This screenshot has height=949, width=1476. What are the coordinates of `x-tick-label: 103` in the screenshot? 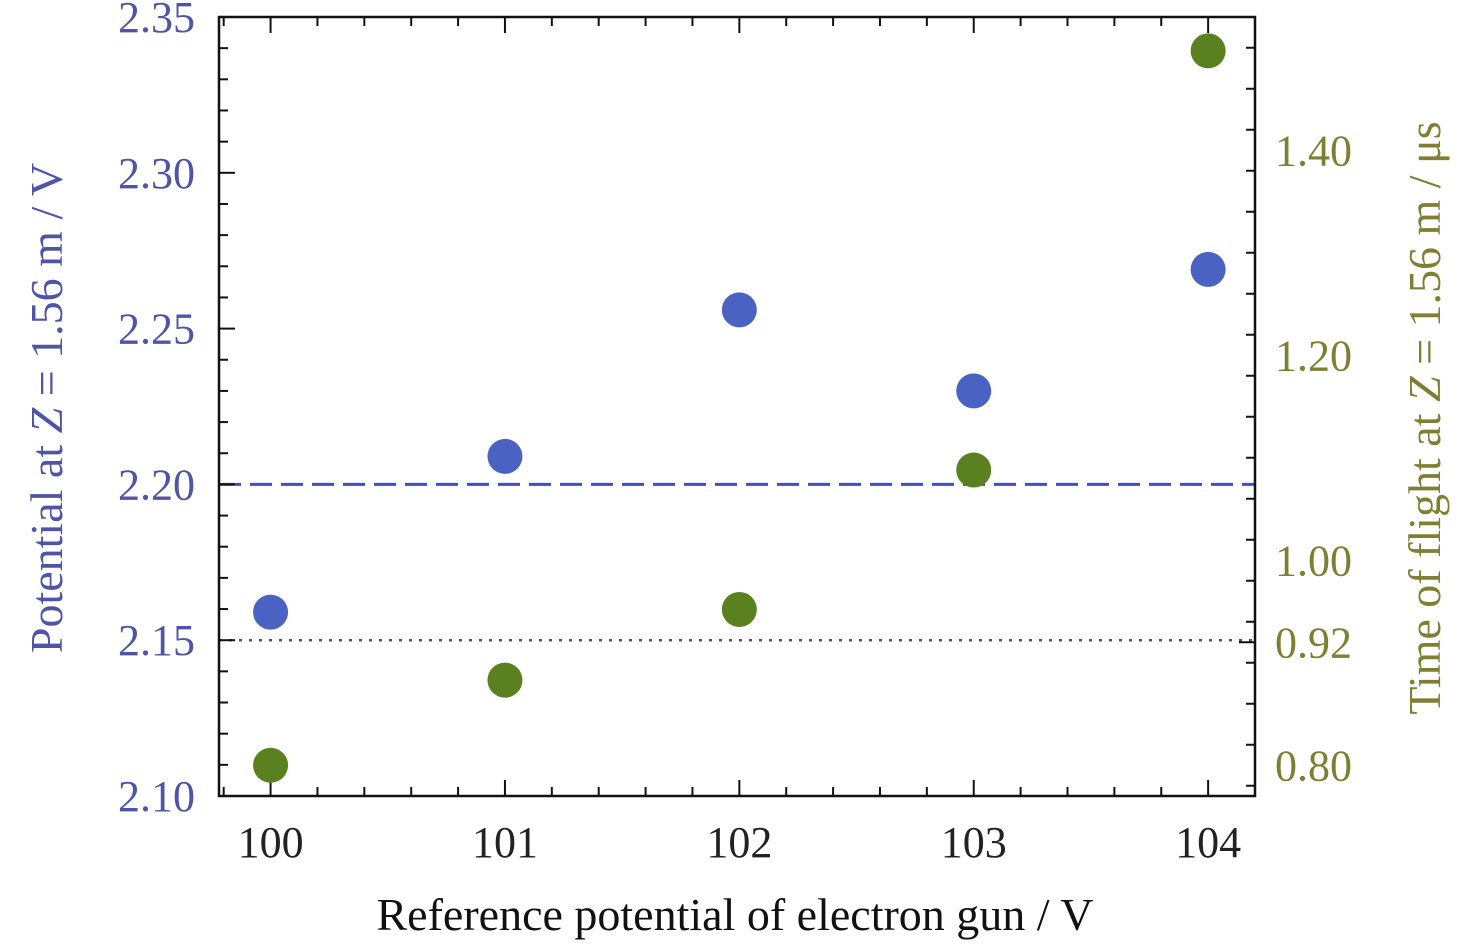 It's located at (974, 842).